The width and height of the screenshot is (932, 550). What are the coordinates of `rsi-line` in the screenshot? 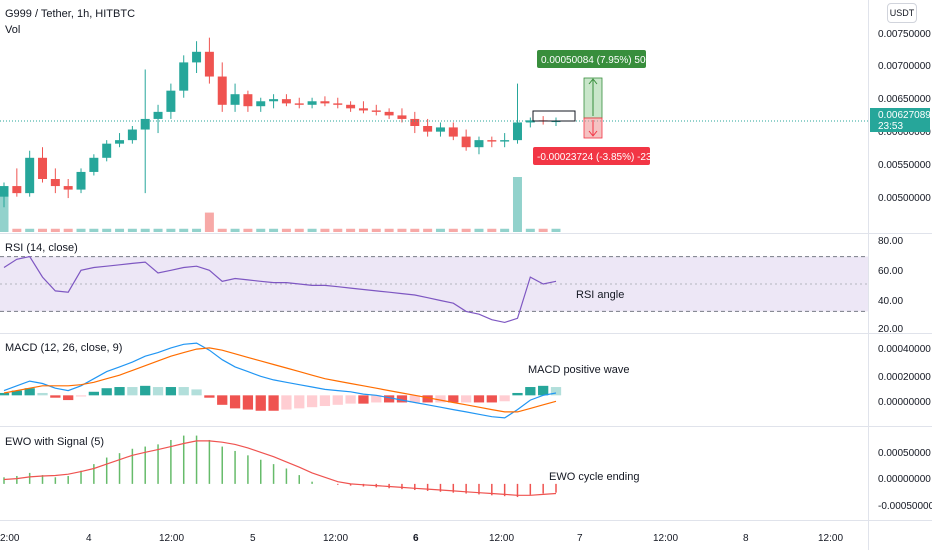 It's located at (280, 289).